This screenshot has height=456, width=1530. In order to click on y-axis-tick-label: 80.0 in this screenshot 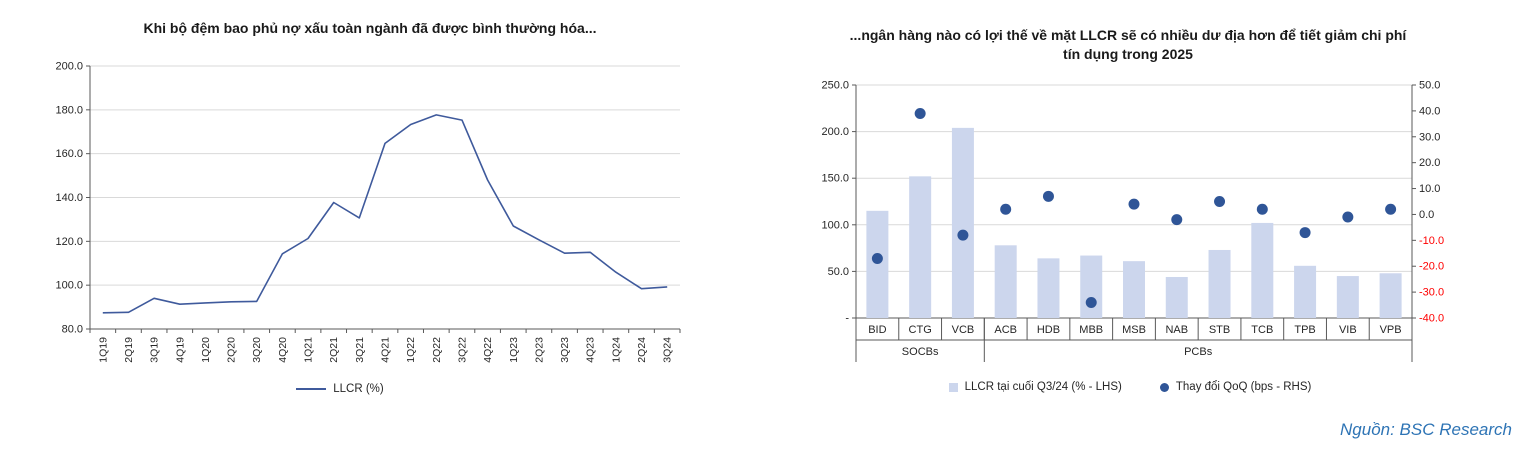, I will do `click(72, 330)`.